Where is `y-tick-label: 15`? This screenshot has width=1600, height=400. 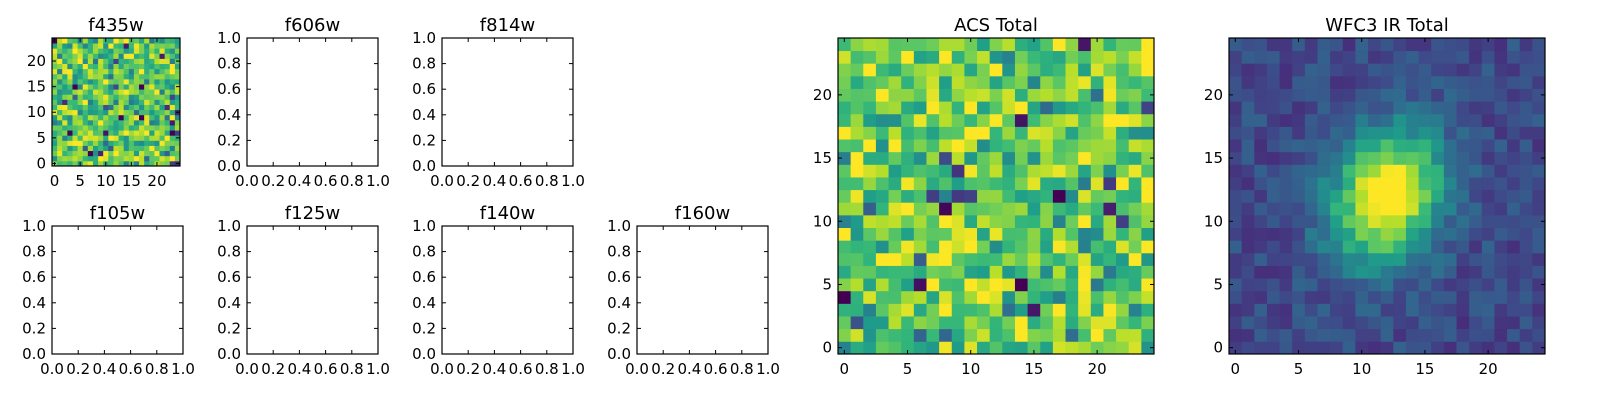
y-tick-label: 15 is located at coordinates (822, 158).